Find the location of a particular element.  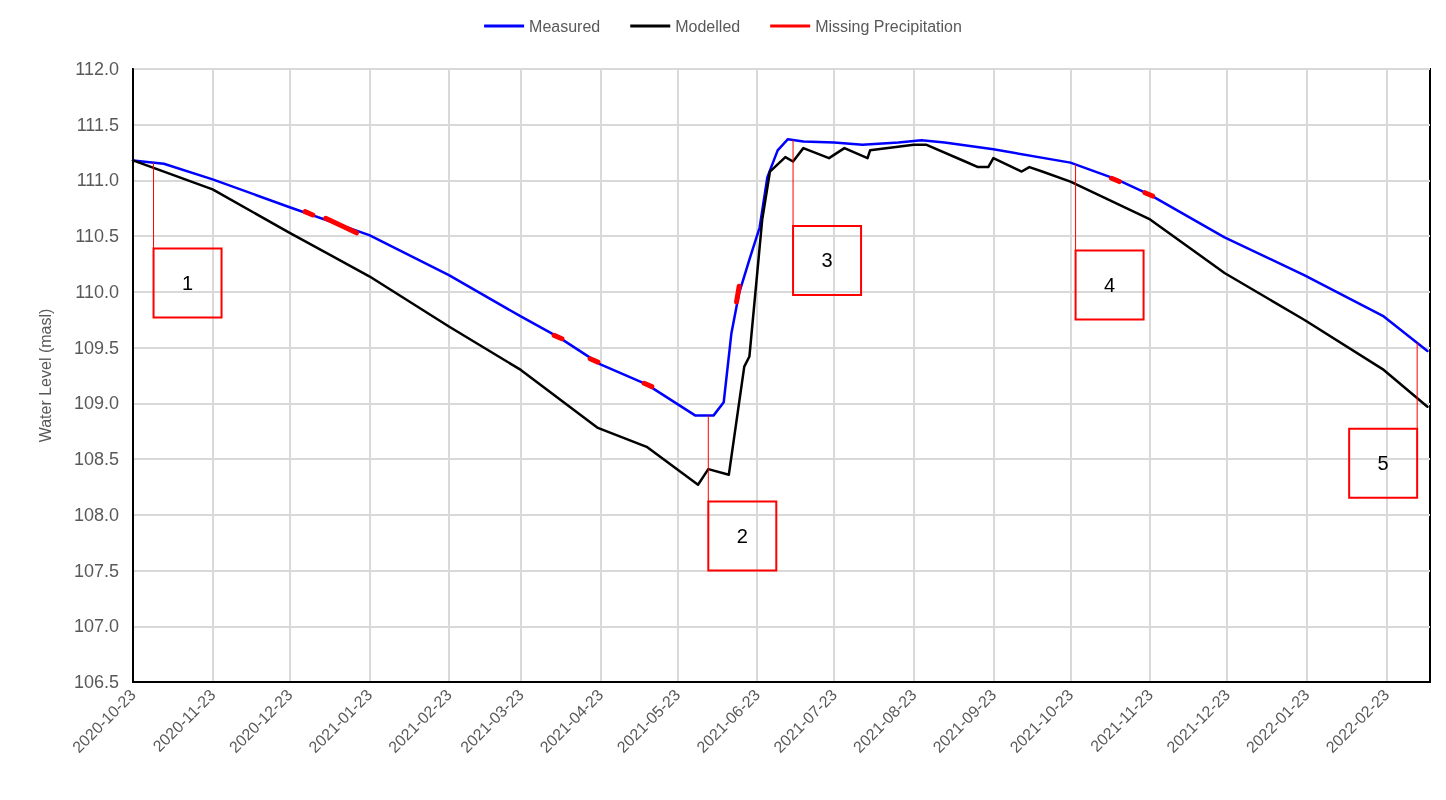

y-tick-label: 107.0 is located at coordinates (96, 626).